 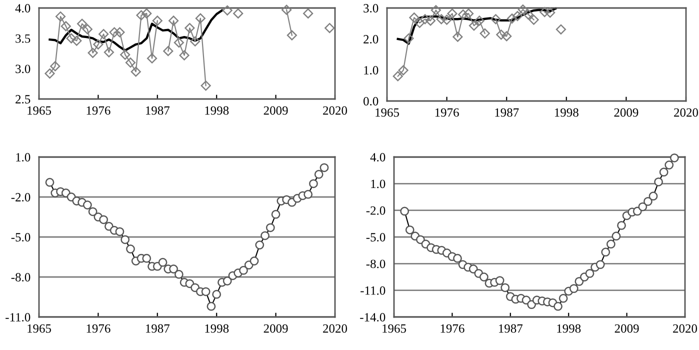 I want to click on y-tick-label: 0.0, so click(x=371, y=101).